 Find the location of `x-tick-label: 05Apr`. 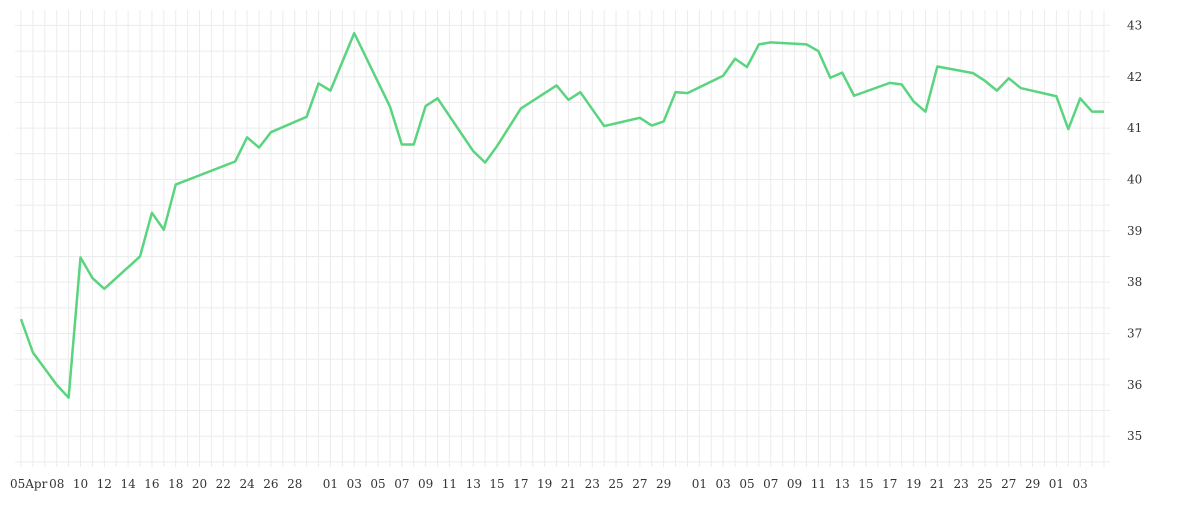

x-tick-label: 05Apr is located at coordinates (29, 484).